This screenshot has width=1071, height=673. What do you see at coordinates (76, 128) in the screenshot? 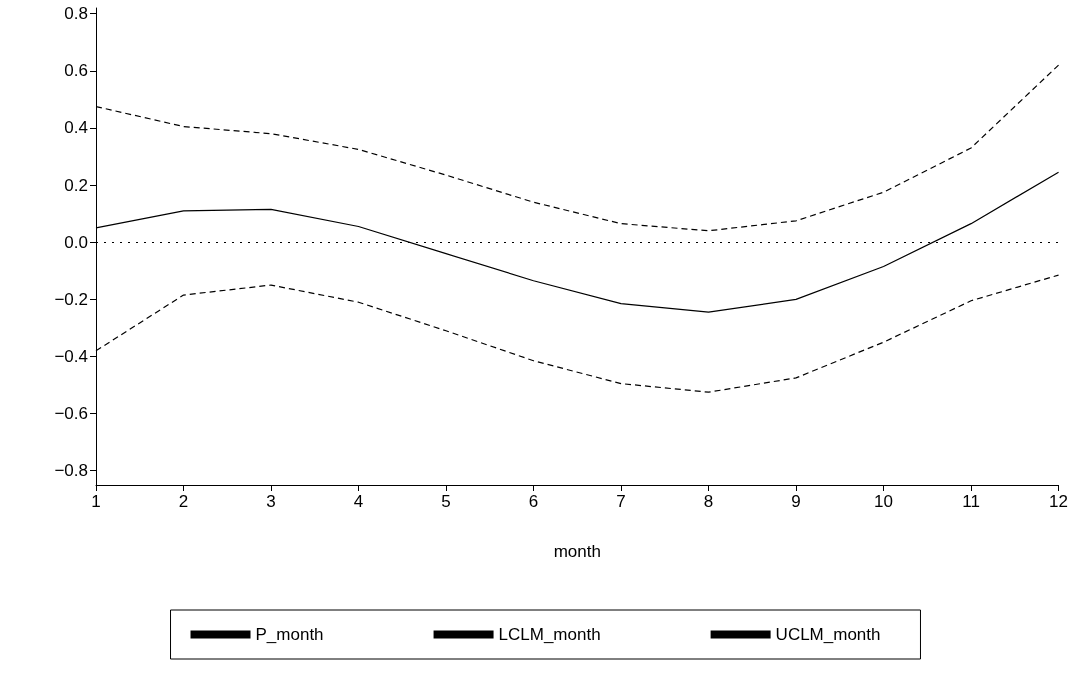
I see `y-tick-label: 0.4` at bounding box center [76, 128].